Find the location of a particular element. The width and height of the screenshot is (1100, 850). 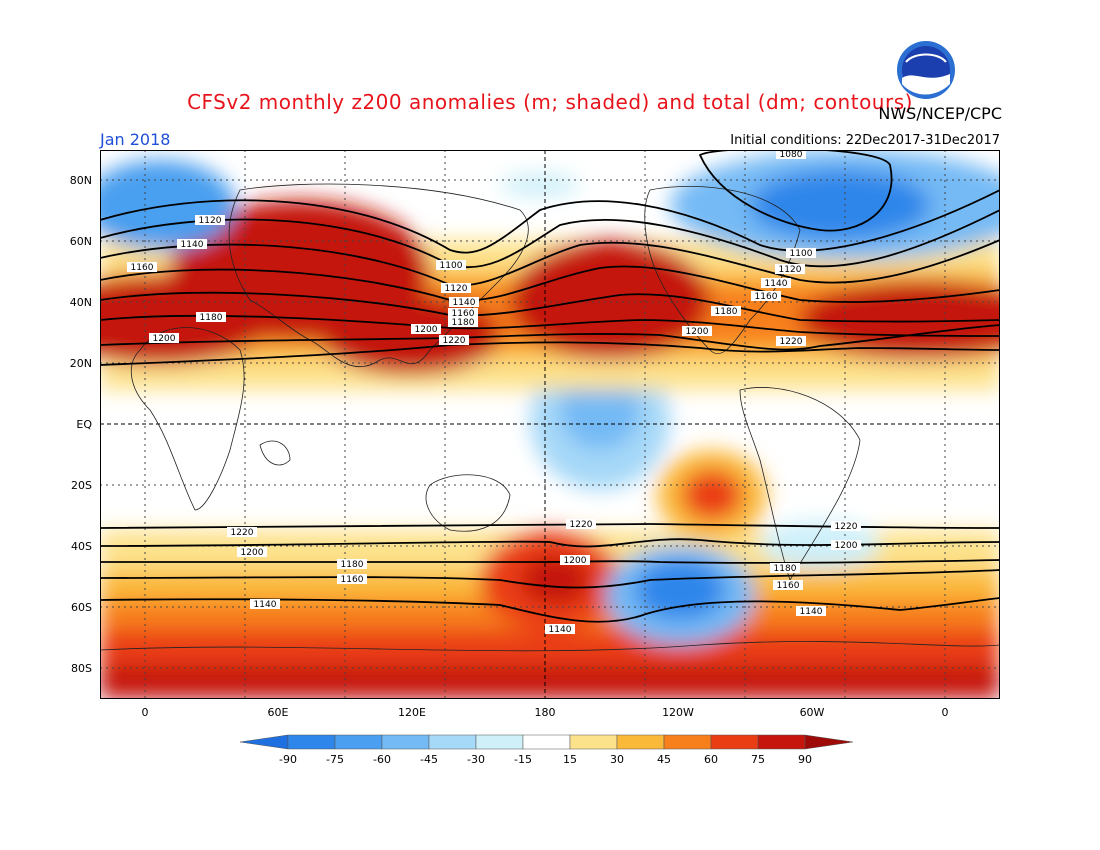

colorbar-tick-label: 60 is located at coordinates (711, 759).